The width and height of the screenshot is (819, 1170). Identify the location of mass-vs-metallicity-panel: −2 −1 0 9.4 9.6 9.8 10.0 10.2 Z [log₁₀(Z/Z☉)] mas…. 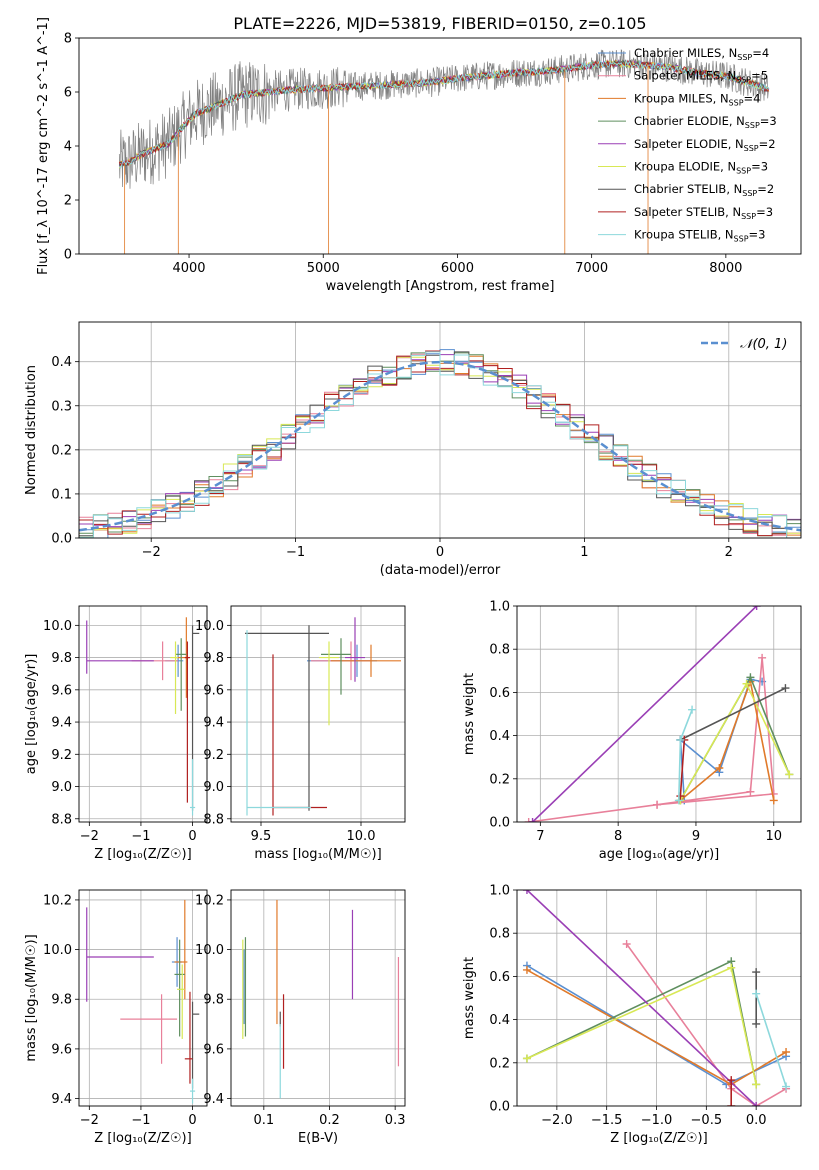
(116, 1017).